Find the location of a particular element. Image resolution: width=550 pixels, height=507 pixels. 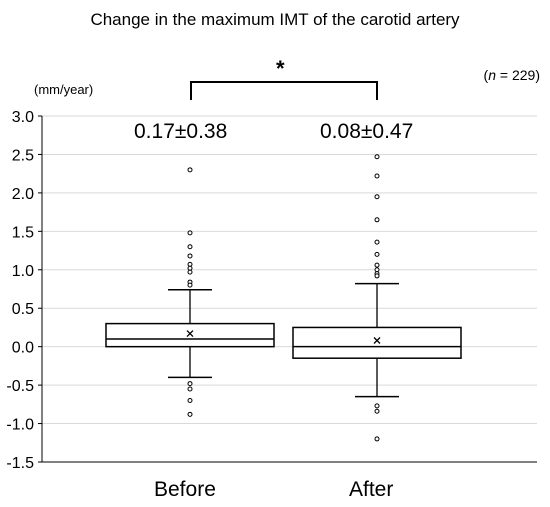

stat-label-after: 0.08±0.47 is located at coordinates (367, 131).